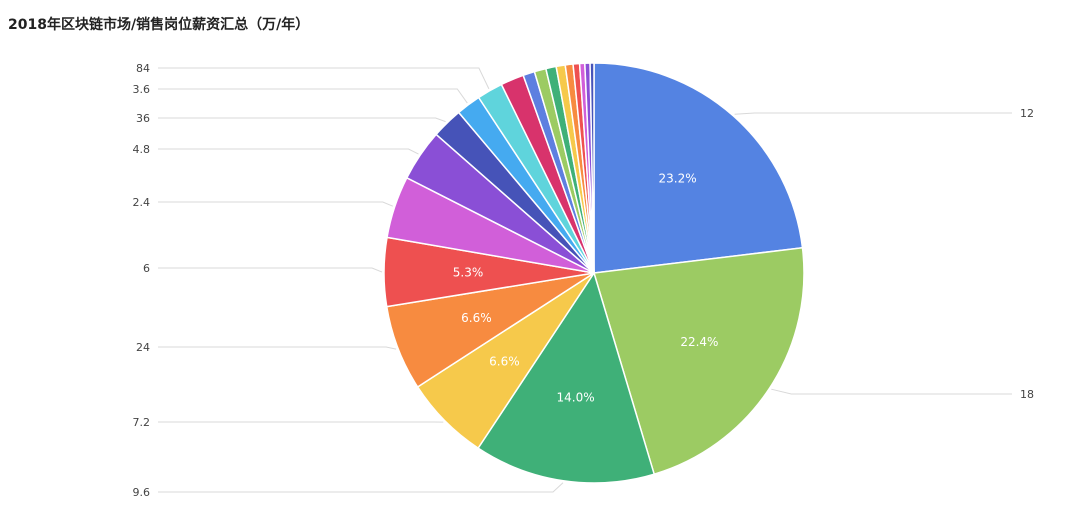 The height and width of the screenshot is (527, 1080). What do you see at coordinates (504, 362) in the screenshot?
I see `percent-label-3: 6.6%` at bounding box center [504, 362].